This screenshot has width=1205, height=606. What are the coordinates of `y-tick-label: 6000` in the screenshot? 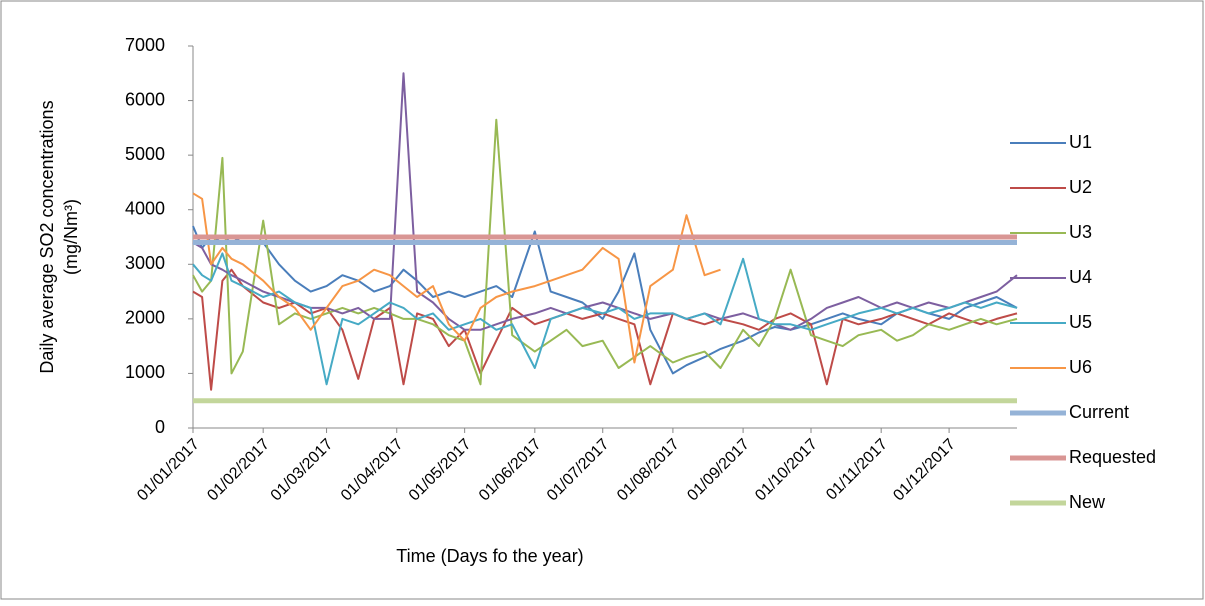 It's located at (145, 99).